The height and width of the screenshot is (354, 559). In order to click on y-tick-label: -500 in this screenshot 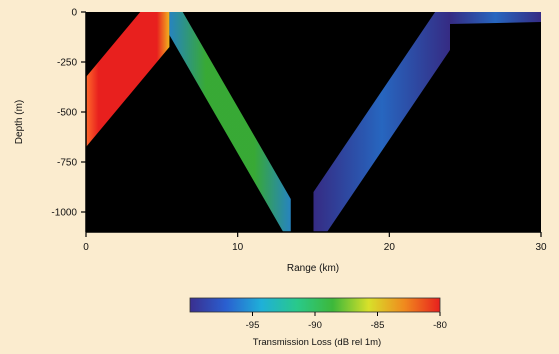, I will do `click(67, 113)`.